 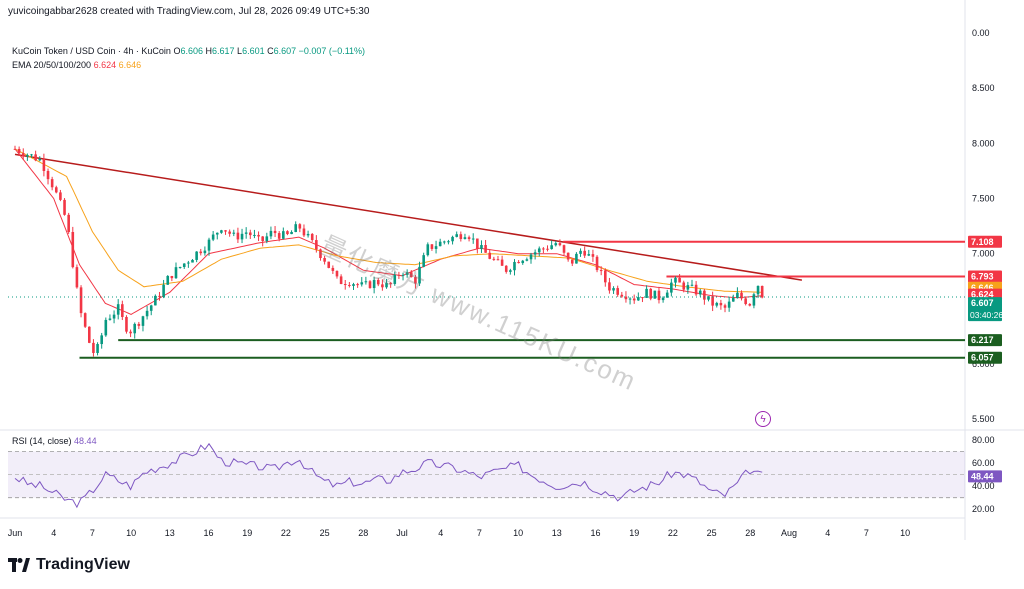 What do you see at coordinates (402, 533) in the screenshot?
I see `time-tick-label: Jul` at bounding box center [402, 533].